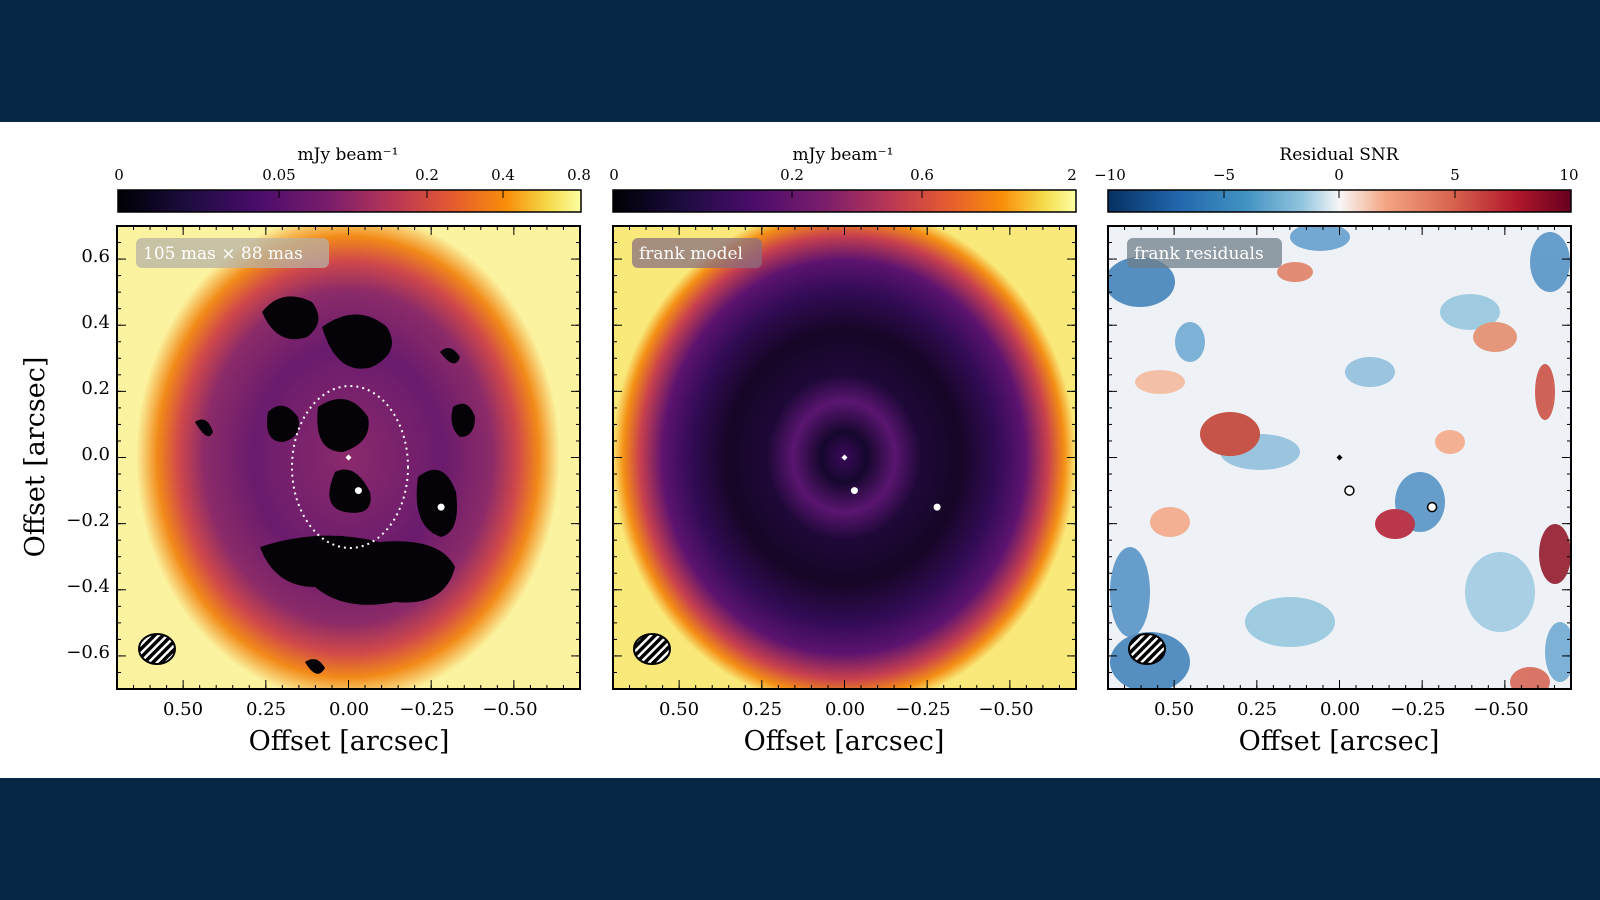  Describe the element at coordinates (579, 175) in the screenshot. I see `colorbar-tick-label: 0.8` at that location.